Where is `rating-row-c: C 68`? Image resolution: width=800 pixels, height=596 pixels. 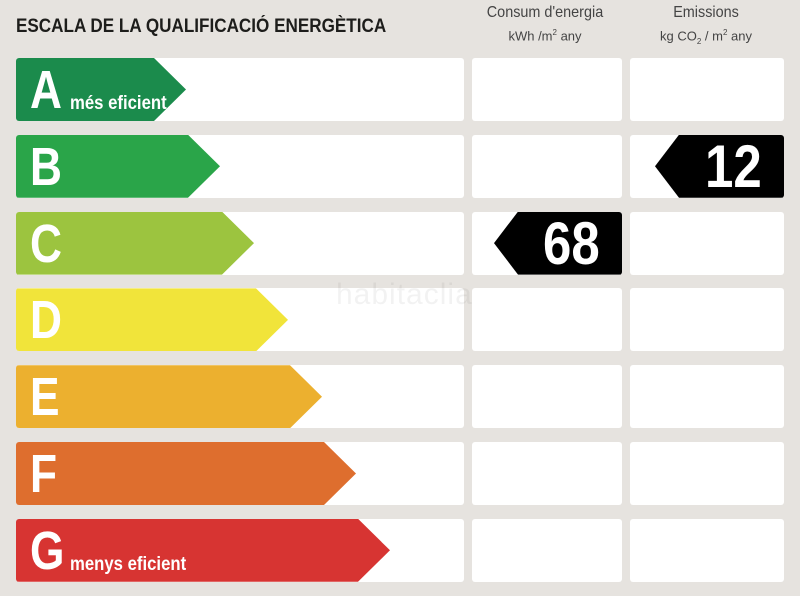
rating-row-c: C 68 is located at coordinates (400, 243).